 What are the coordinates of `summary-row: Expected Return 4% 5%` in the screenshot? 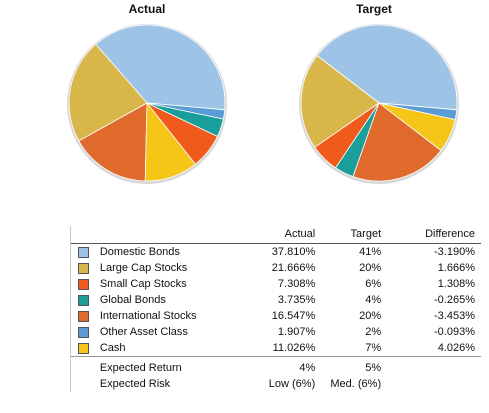 It's located at (276, 366).